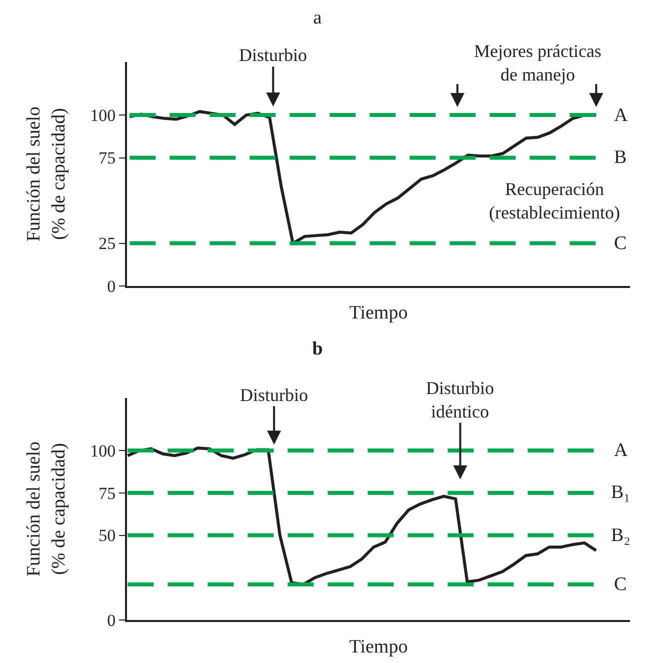 Image resolution: width=648 pixels, height=663 pixels. What do you see at coordinates (107, 536) in the screenshot?
I see `y-tick-label: 50` at bounding box center [107, 536].